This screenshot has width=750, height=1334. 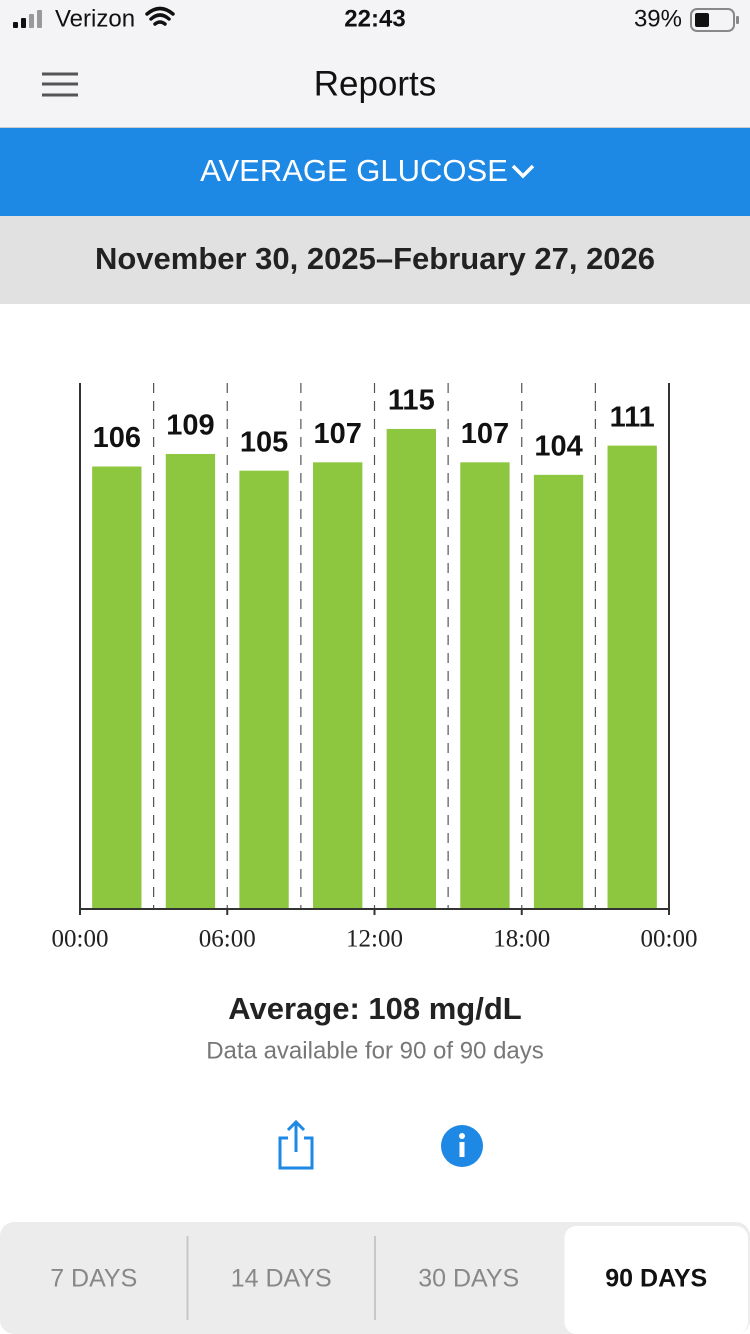 What do you see at coordinates (227, 939) in the screenshot?
I see `x-tick-label: 06:00` at bounding box center [227, 939].